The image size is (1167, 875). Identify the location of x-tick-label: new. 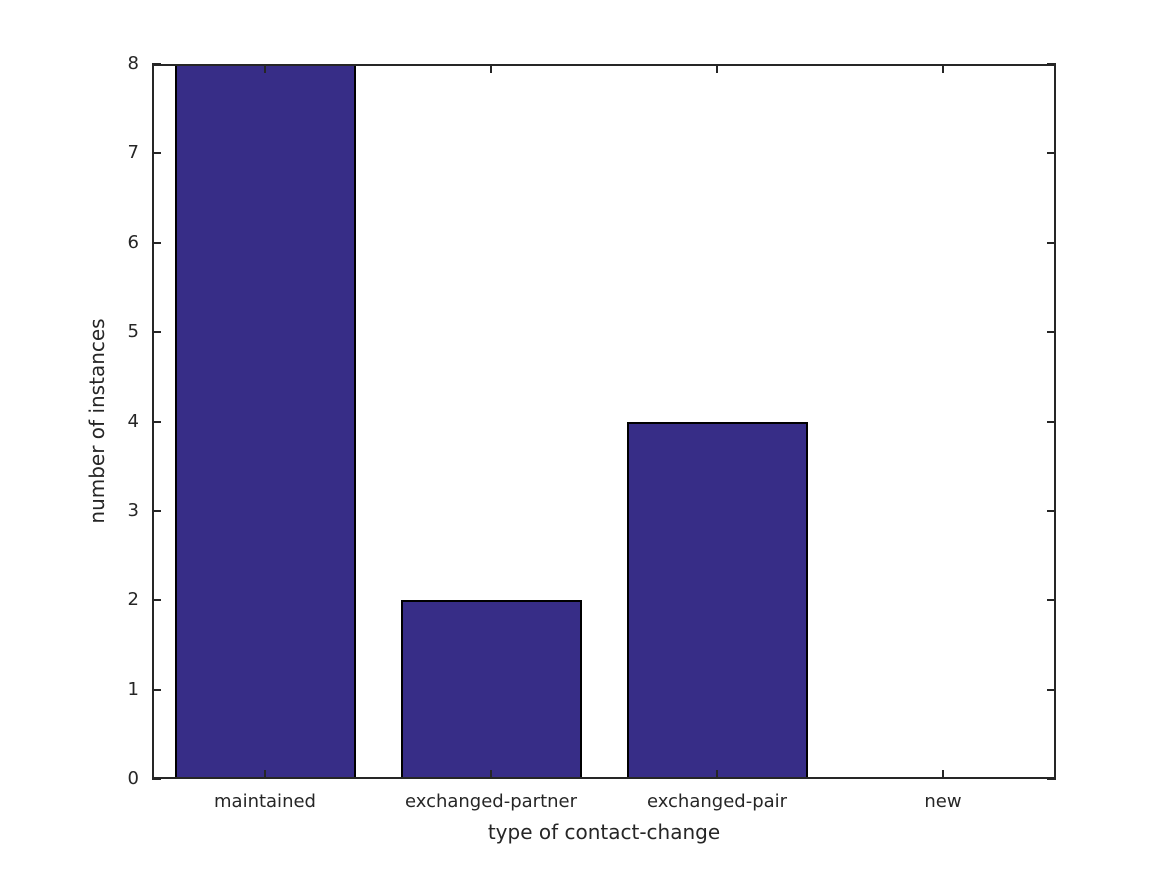
(943, 801).